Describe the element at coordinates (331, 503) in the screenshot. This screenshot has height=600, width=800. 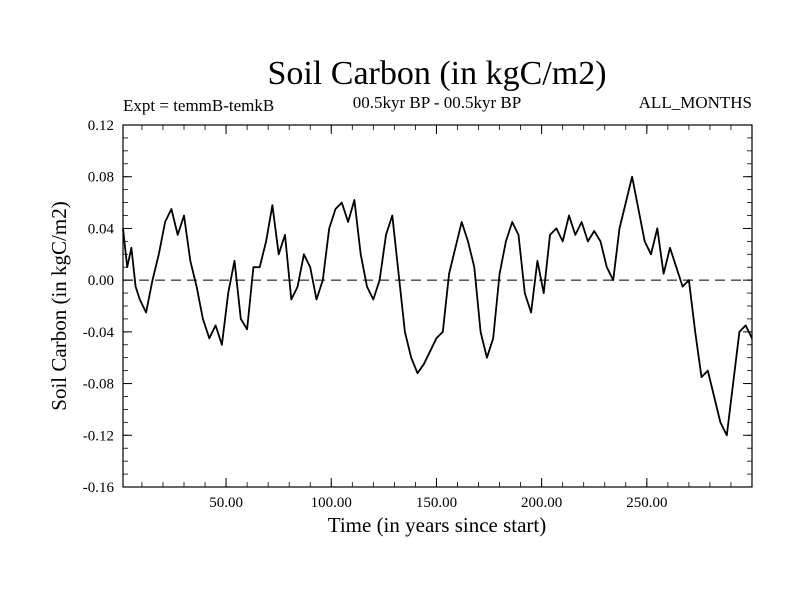
I see `x-tick-label: 100.00` at that location.